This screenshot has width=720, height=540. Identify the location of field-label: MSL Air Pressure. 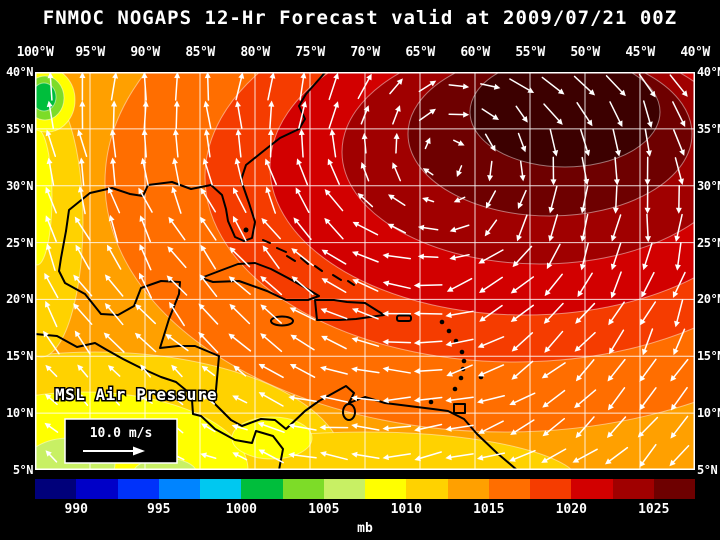
(136, 394).